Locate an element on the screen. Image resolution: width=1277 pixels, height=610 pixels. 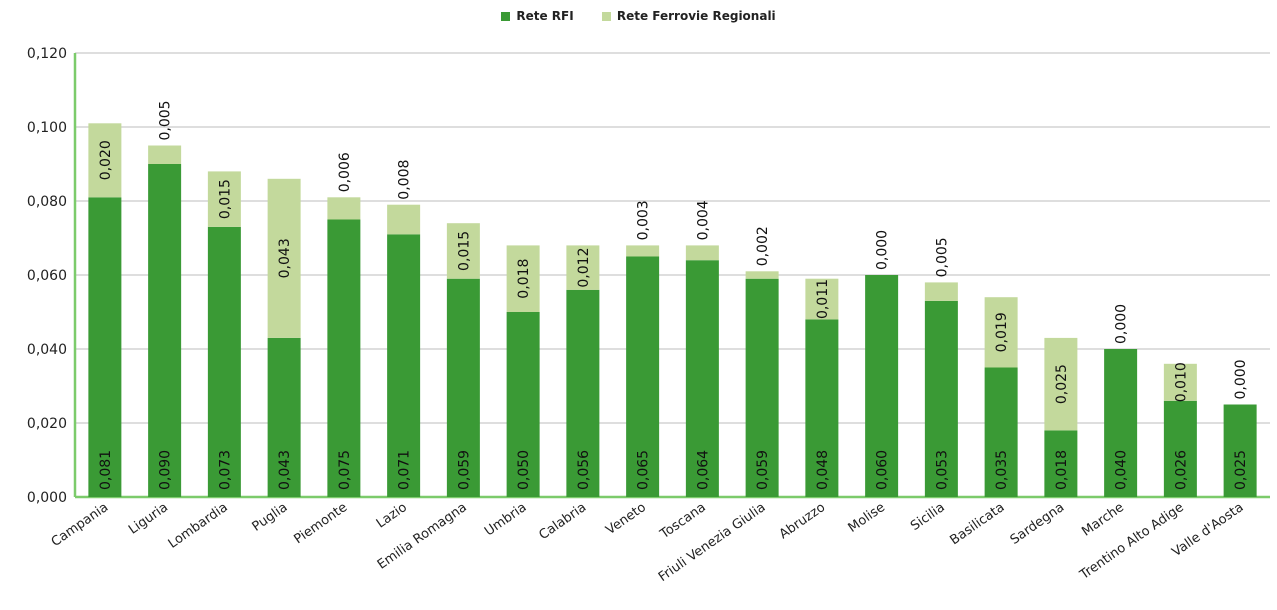
y-tick-label: 0,100 is located at coordinates (47, 128).